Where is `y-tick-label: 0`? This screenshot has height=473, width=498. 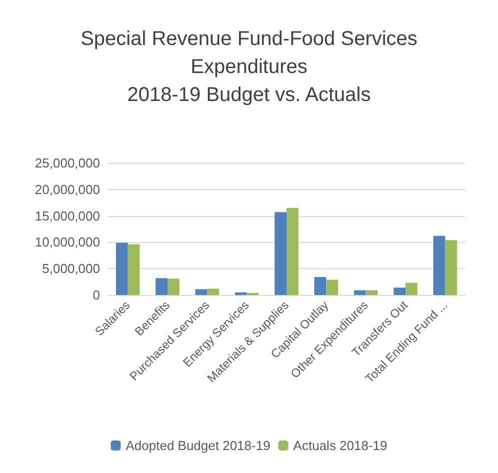
y-tick-label: 0 is located at coordinates (96, 295).